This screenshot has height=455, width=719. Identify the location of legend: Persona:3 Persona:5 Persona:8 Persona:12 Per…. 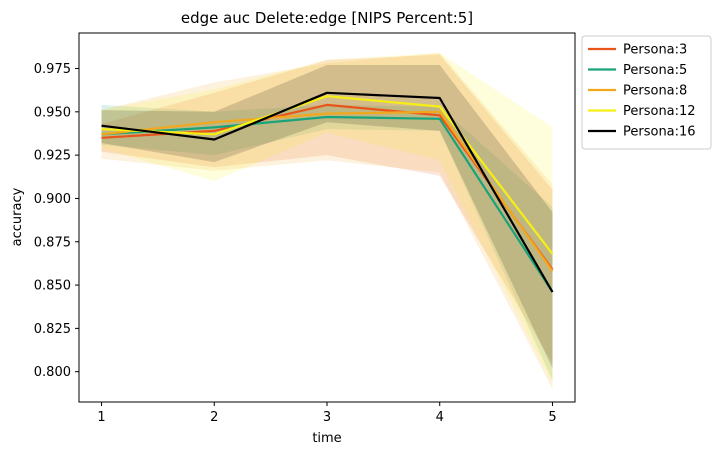
(646, 92).